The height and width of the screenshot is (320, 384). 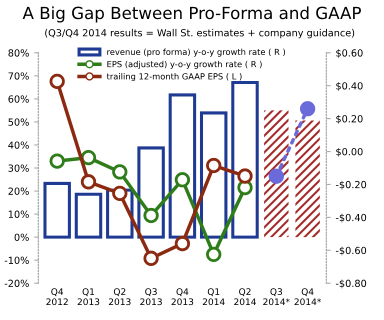 I want to click on y-tick-label: 10%, so click(x=18, y=214).